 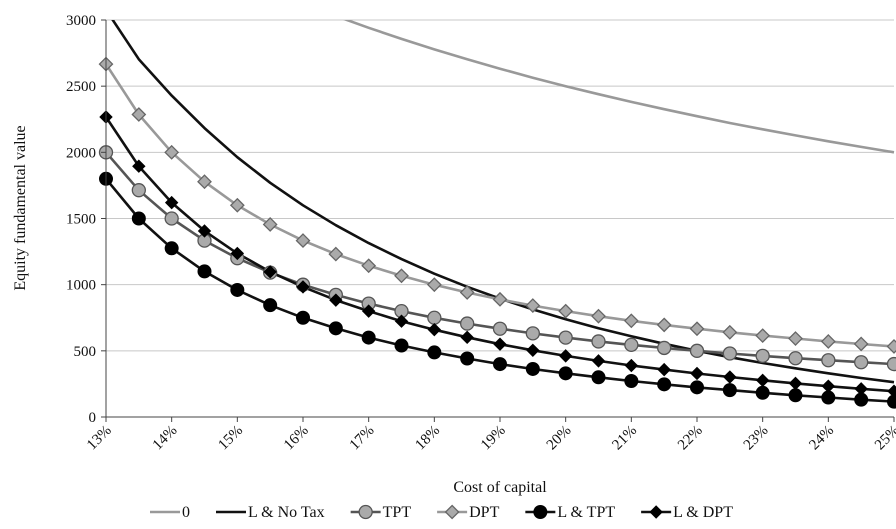 What do you see at coordinates (186, 512) in the screenshot?
I see `legend-label: 0` at bounding box center [186, 512].